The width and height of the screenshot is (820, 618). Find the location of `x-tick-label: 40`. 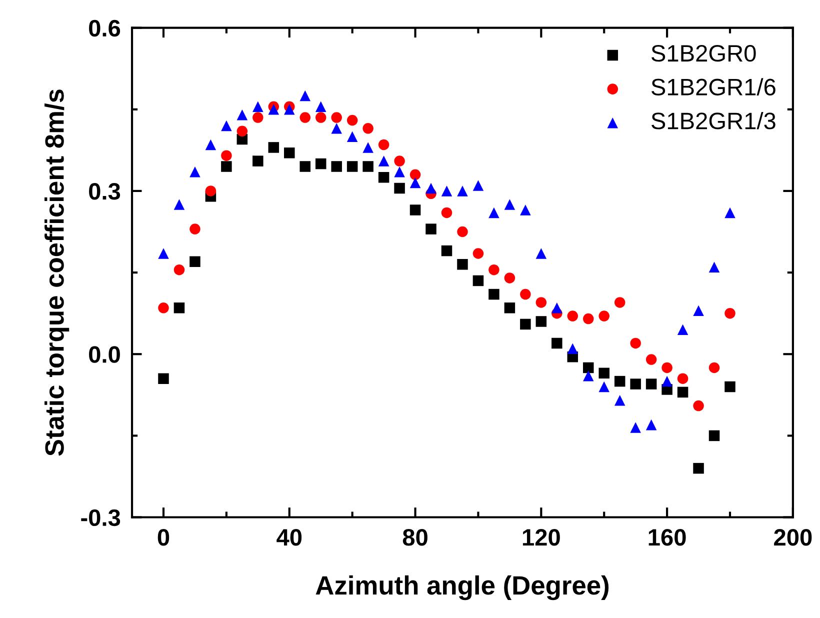

x-tick-label: 40 is located at coordinates (289, 537).